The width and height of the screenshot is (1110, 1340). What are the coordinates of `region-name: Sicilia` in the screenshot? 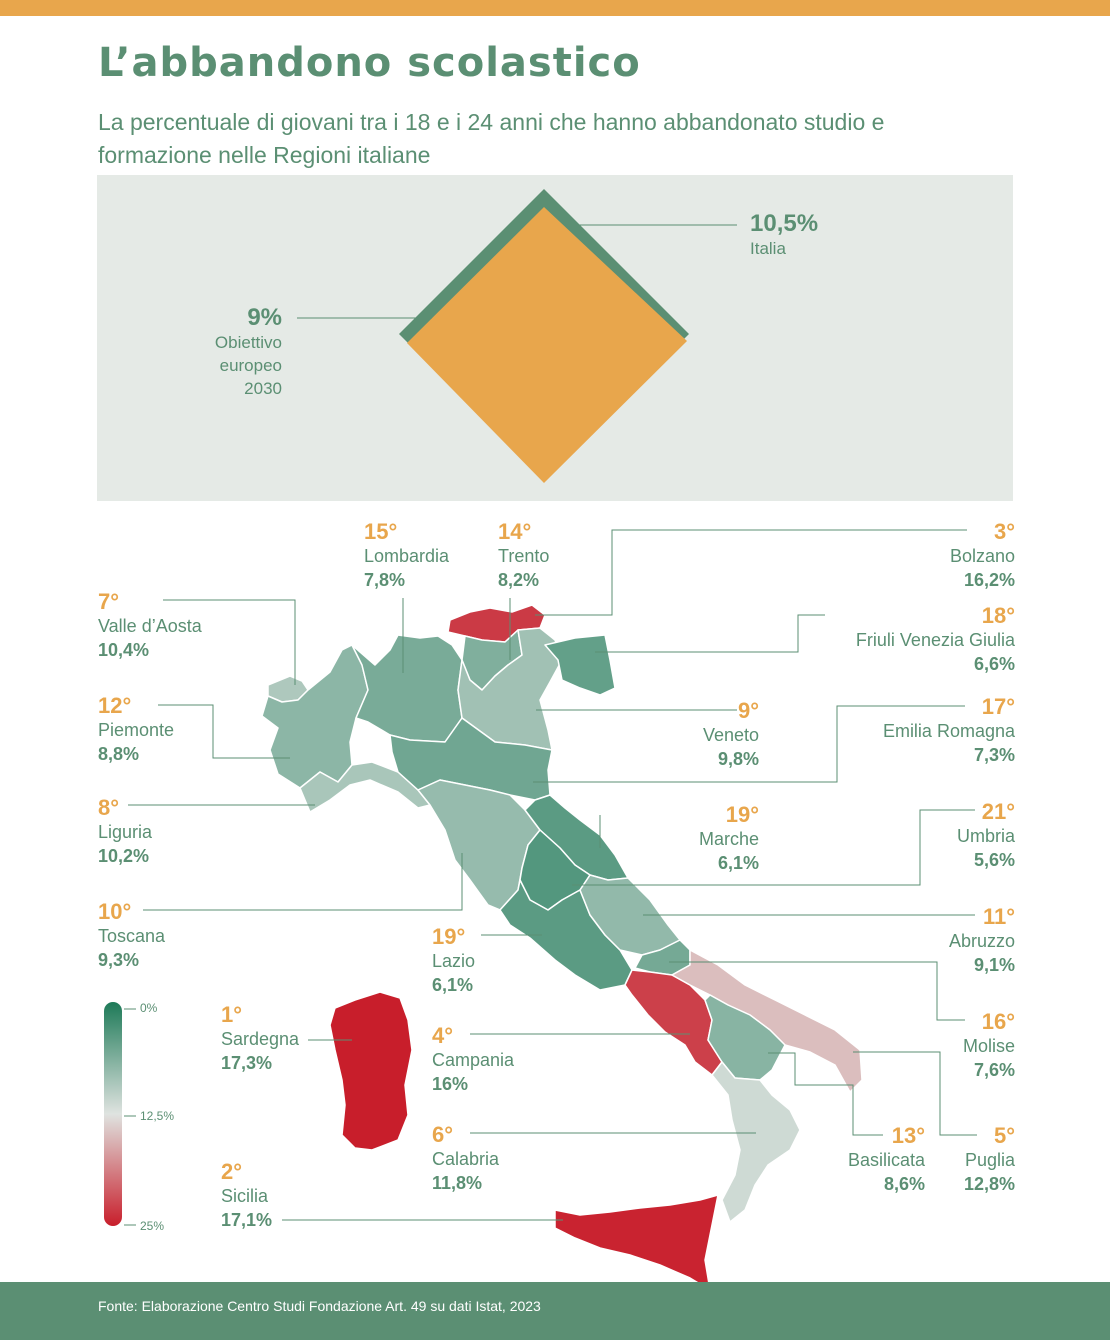 It's located at (245, 1196).